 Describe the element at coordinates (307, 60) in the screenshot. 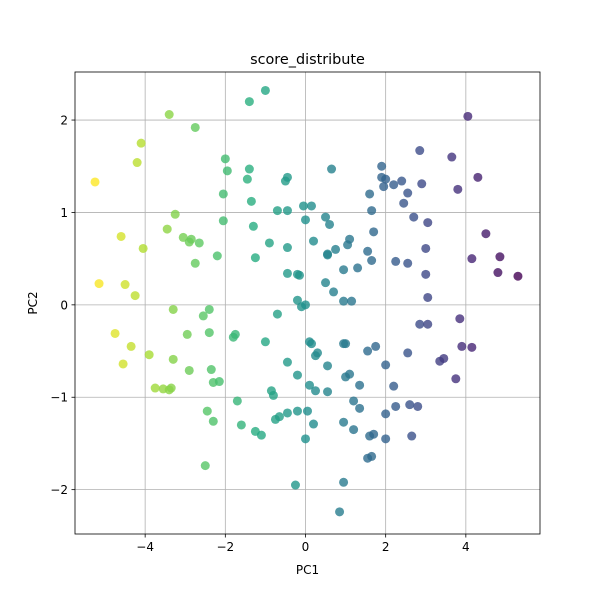

I see `chart-title: score_distribute` at that location.